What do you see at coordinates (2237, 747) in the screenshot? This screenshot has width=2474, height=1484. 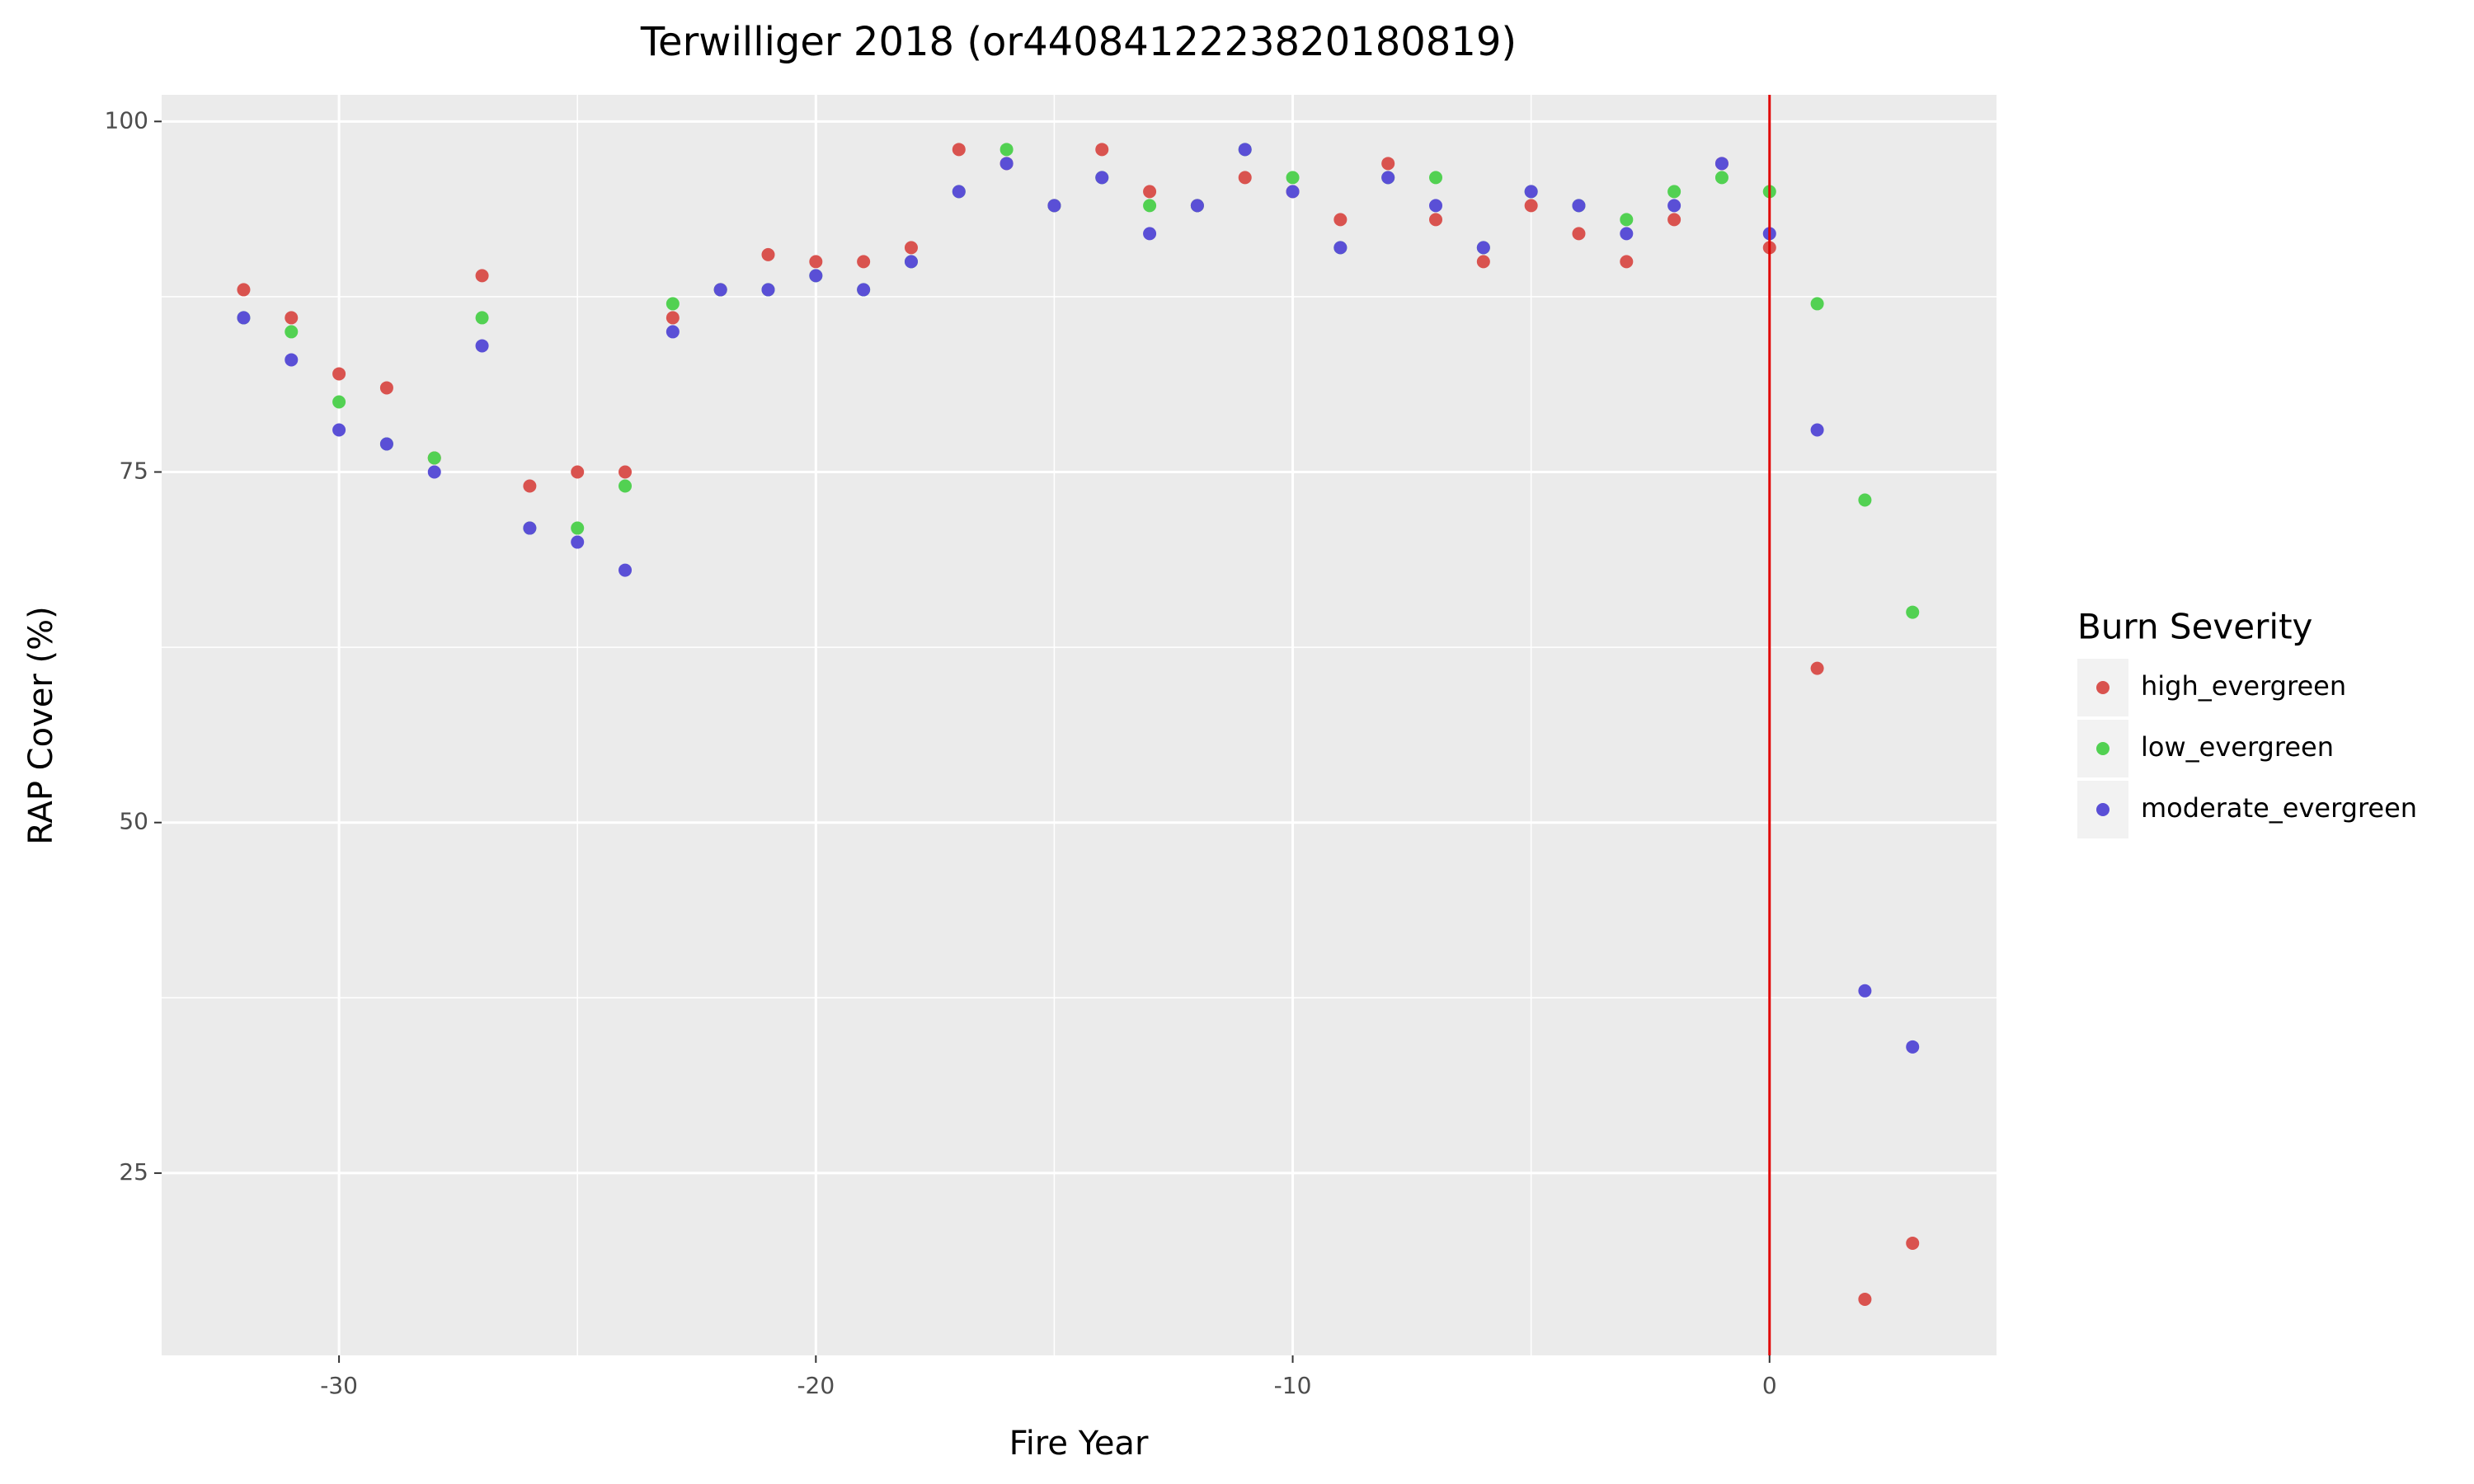 I see `legend-label: low_evergreen` at bounding box center [2237, 747].